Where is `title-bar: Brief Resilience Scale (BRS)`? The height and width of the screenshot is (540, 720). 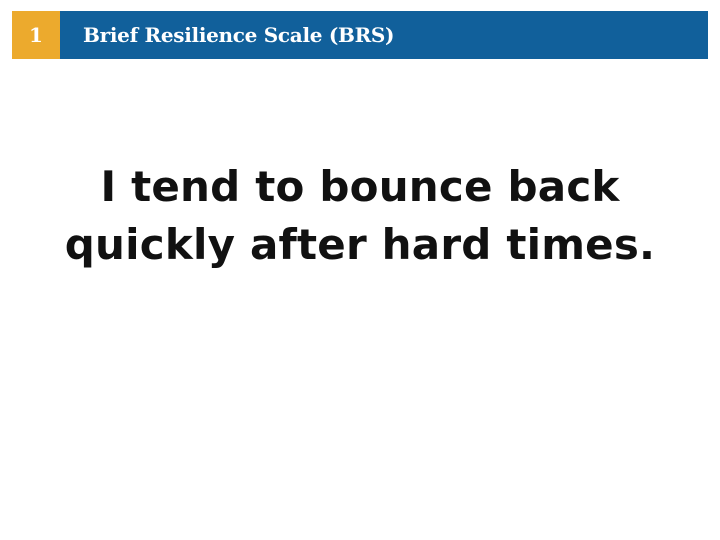
title-bar: Brief Resilience Scale (BRS) is located at coordinates (384, 35).